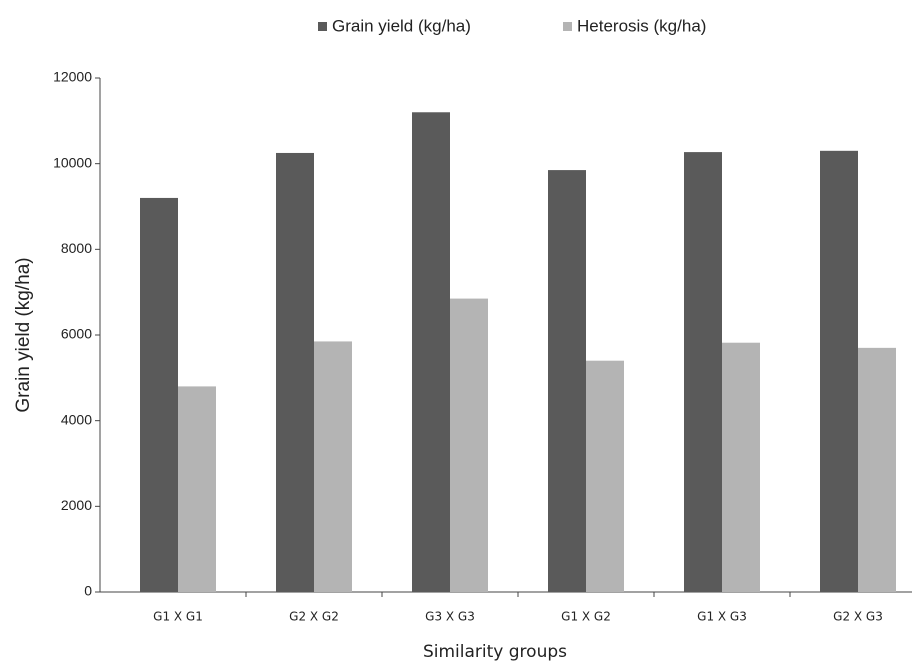 Image resolution: width=912 pixels, height=662 pixels. What do you see at coordinates (314, 617) in the screenshot?
I see `x-tick-label: G2 X G2` at bounding box center [314, 617].